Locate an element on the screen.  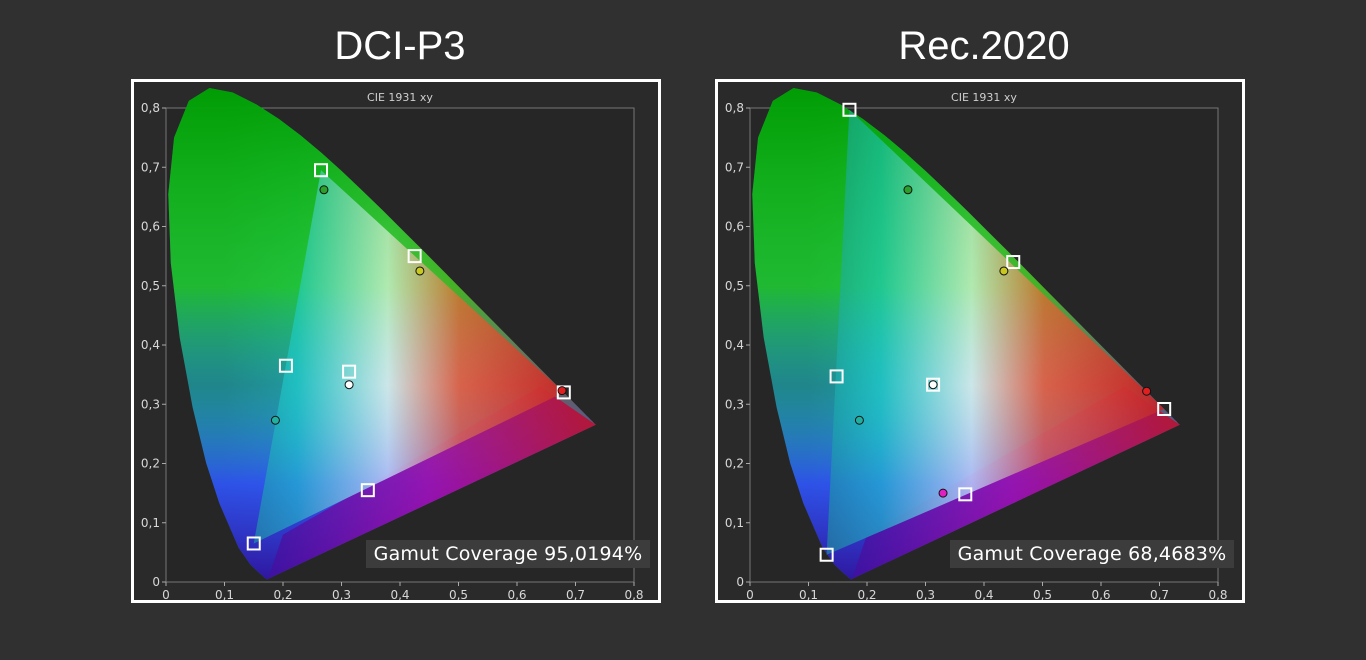
gamut-coverage-label: Gamut Coverage 68,4683% is located at coordinates (1092, 554).